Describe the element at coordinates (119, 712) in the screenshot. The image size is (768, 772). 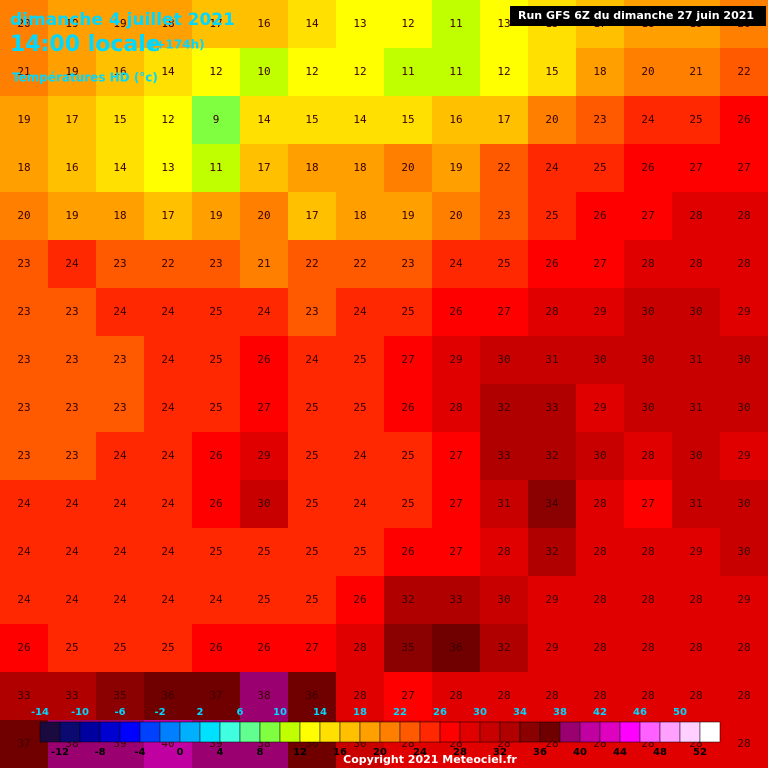
I see `legend-tick-top: -6` at that location.